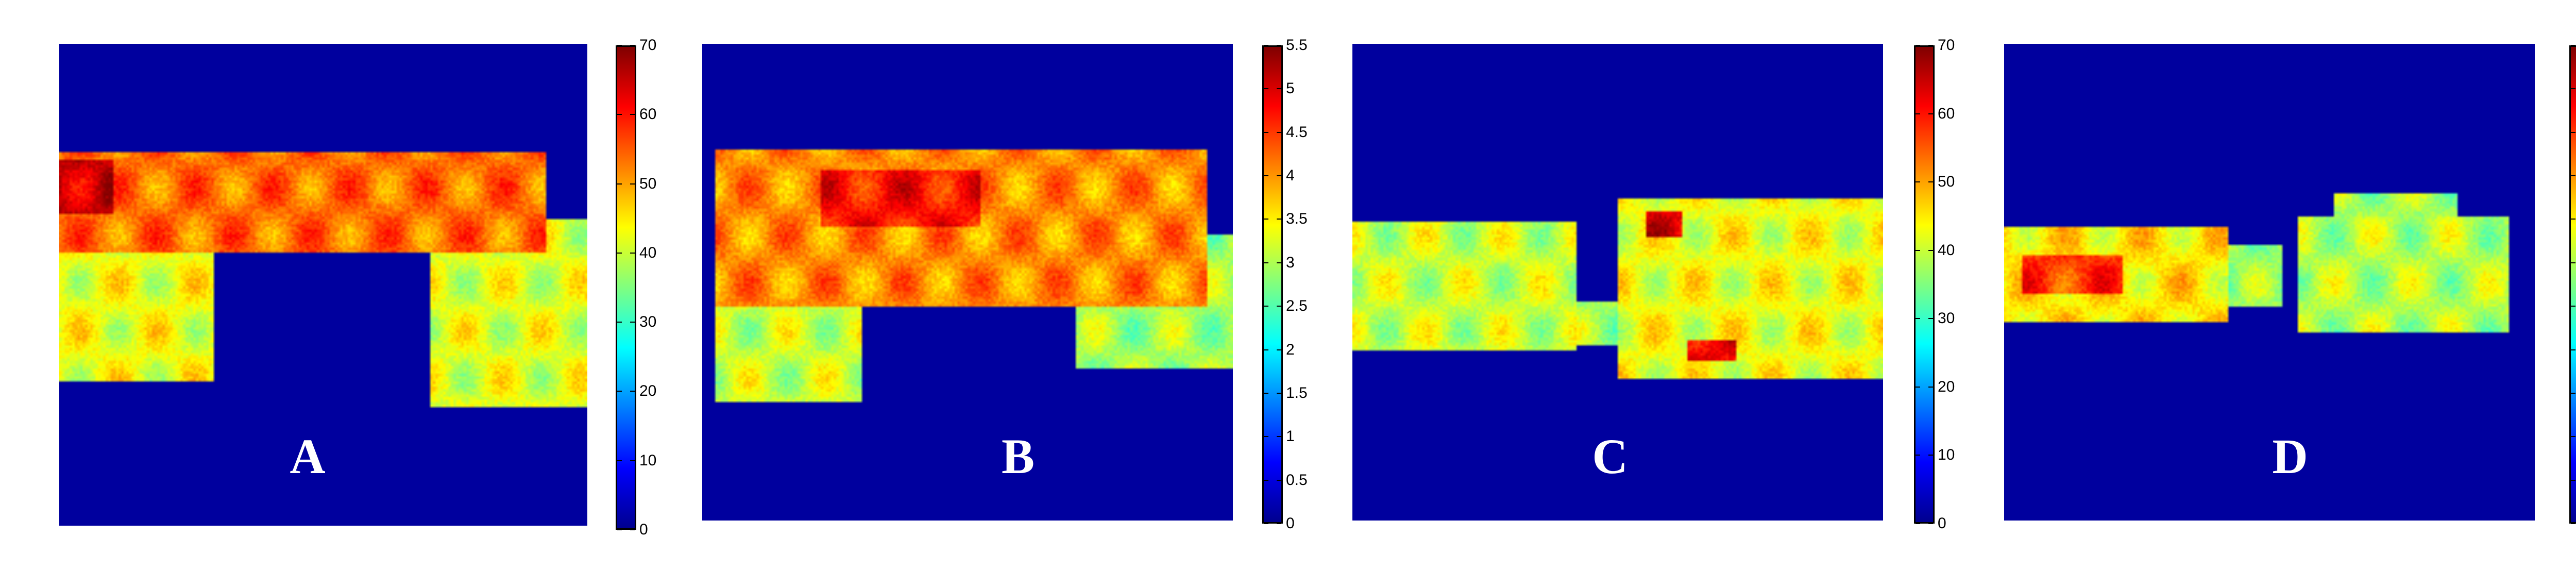  I want to click on colorbar-tick-label: 1.5, so click(1297, 392).